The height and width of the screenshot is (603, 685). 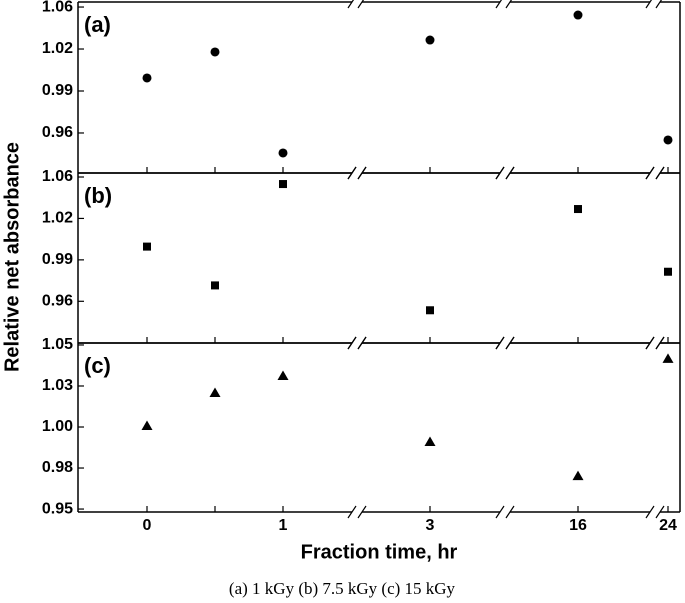 What do you see at coordinates (98, 195) in the screenshot?
I see `panel-label: (b)` at bounding box center [98, 195].